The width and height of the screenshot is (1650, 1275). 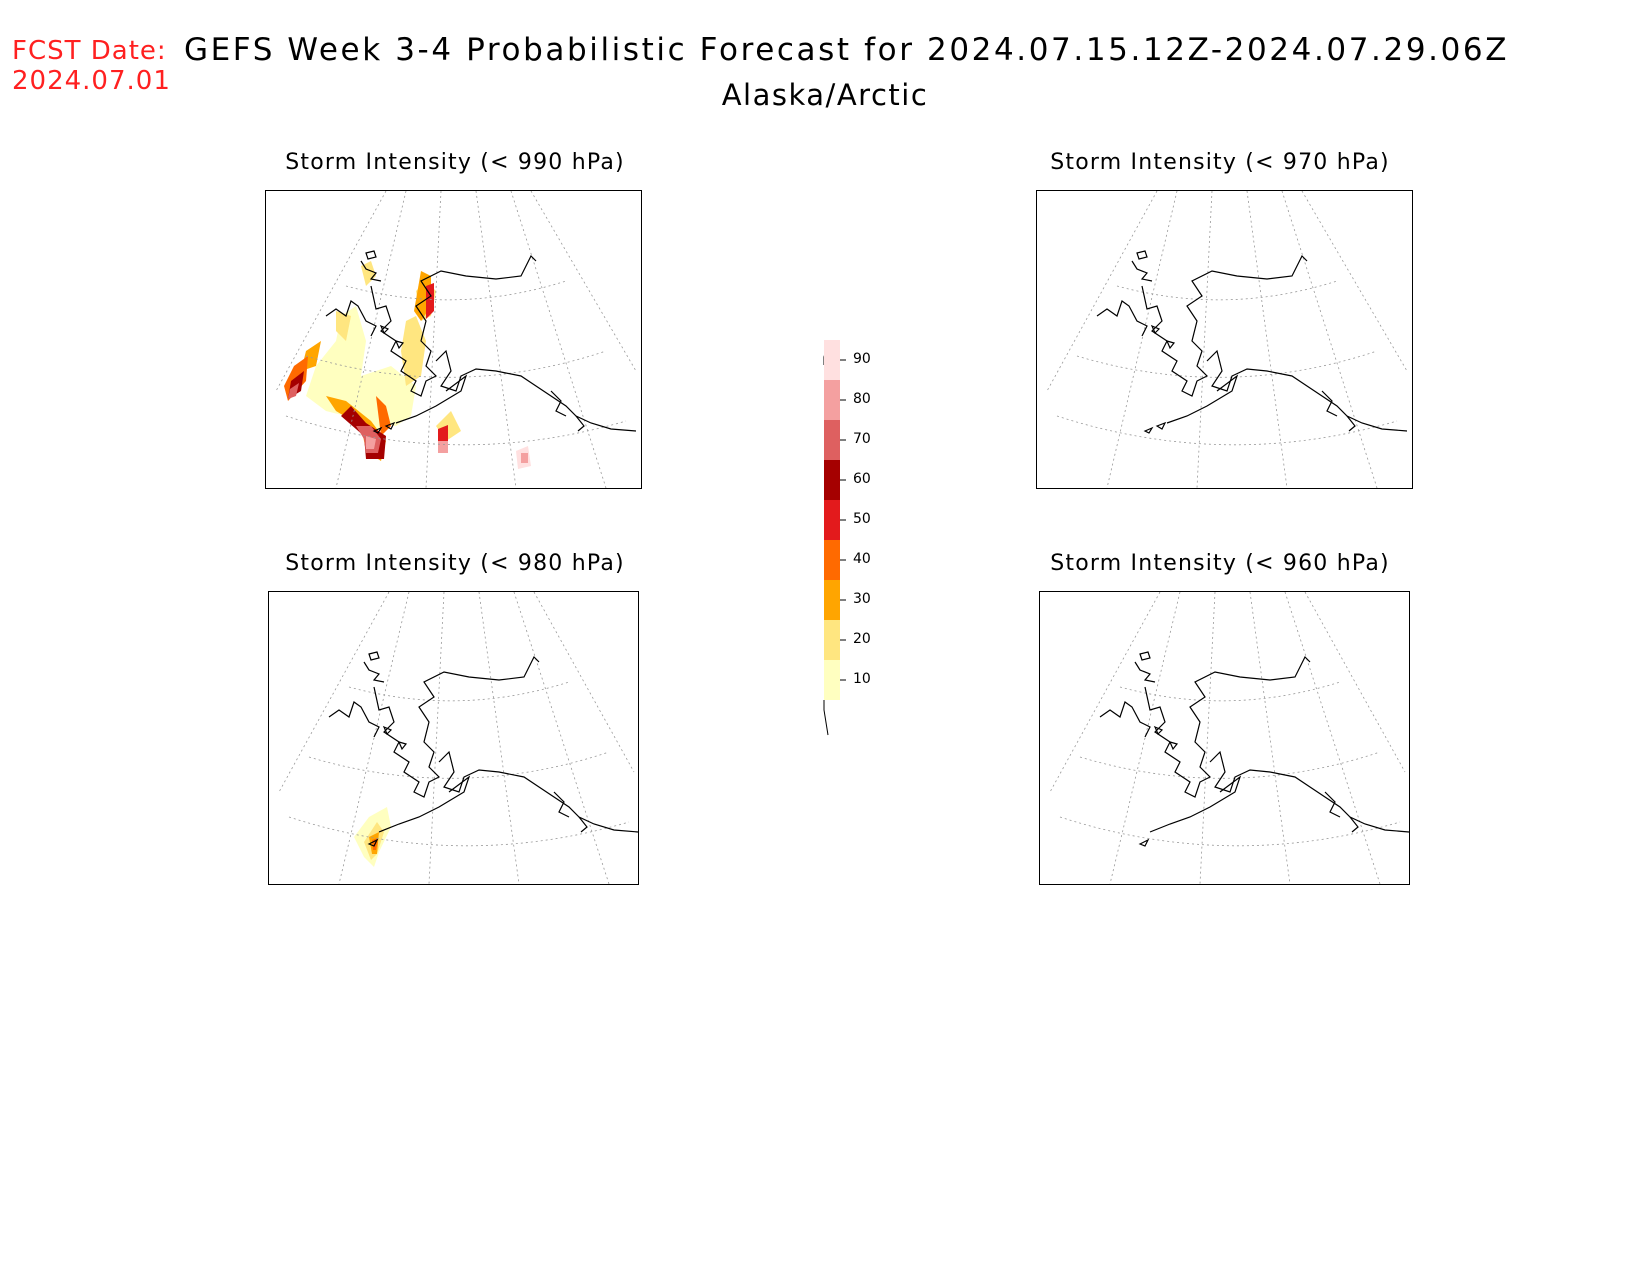 I want to click on panel-title-990: Storm Intensity (< 990 hPa), so click(x=455, y=162).